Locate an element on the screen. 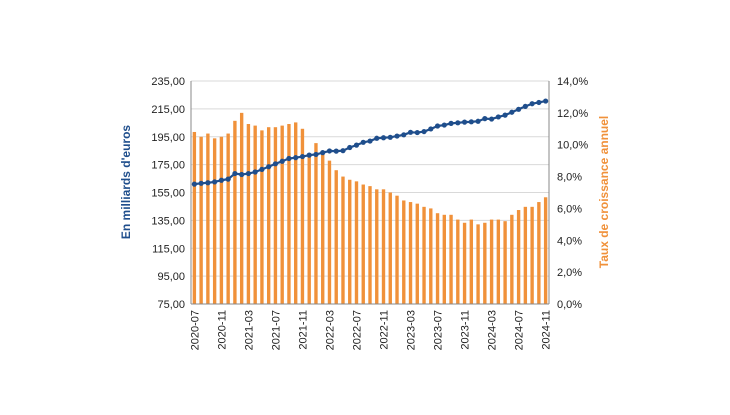  outstanding-amount-line is located at coordinates (370, 142).